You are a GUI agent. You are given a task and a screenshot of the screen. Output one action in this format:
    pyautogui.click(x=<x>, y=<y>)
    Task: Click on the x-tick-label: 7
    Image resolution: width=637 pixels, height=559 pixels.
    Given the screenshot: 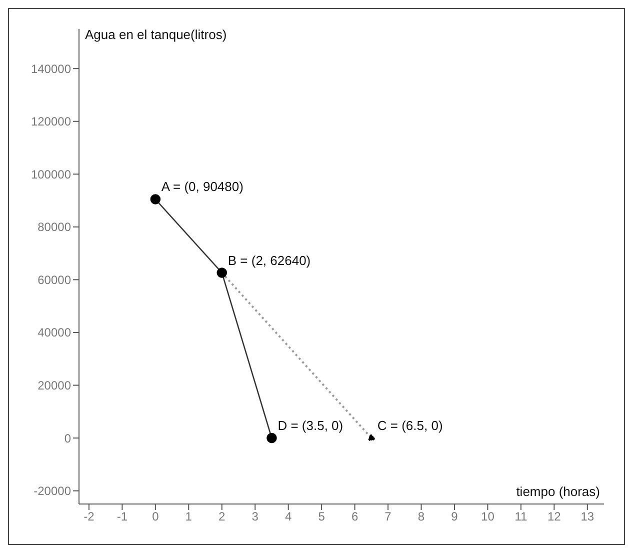 What is the action you would take?
    pyautogui.click(x=388, y=517)
    